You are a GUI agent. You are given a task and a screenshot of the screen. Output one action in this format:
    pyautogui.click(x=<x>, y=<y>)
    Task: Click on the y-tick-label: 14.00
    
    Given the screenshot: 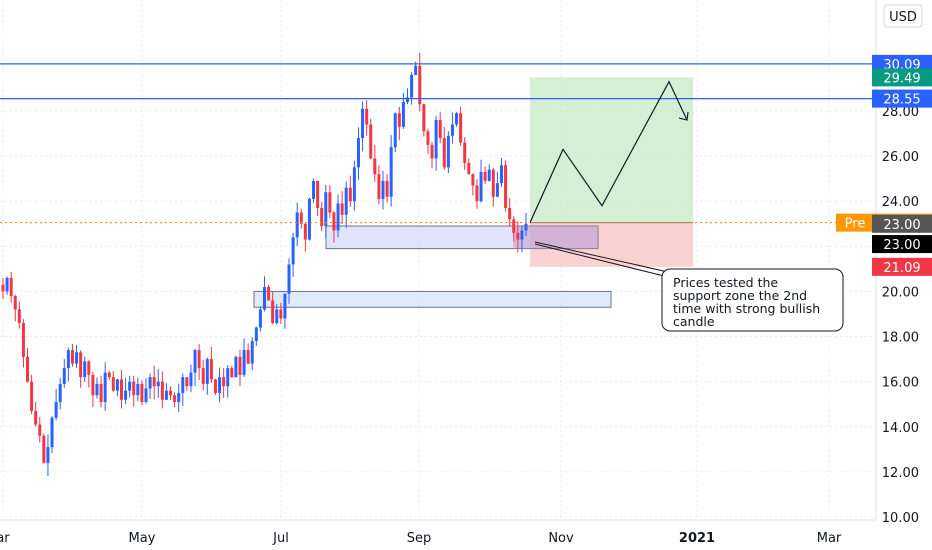 What is the action you would take?
    pyautogui.click(x=900, y=428)
    